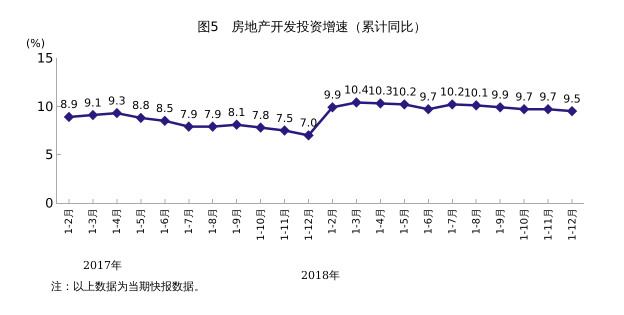  I want to click on text: 9.1, so click(93, 103).